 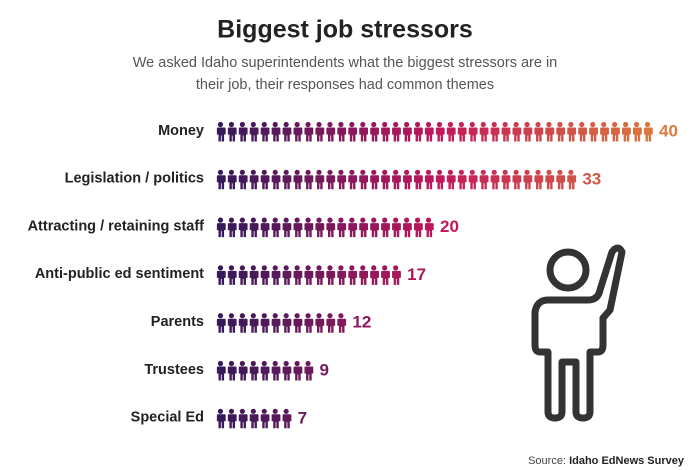 I want to click on category-label: Attracting / retaining staff, so click(x=116, y=226).